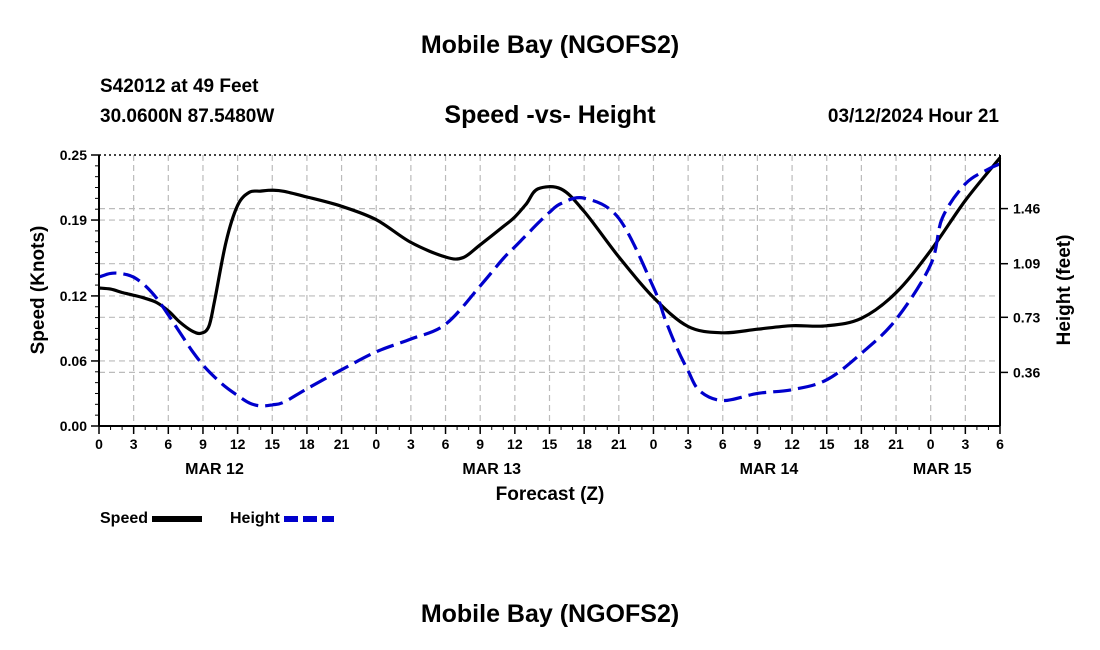  Describe the element at coordinates (73, 426) in the screenshot. I see `y-tick-label: 0.00` at that location.